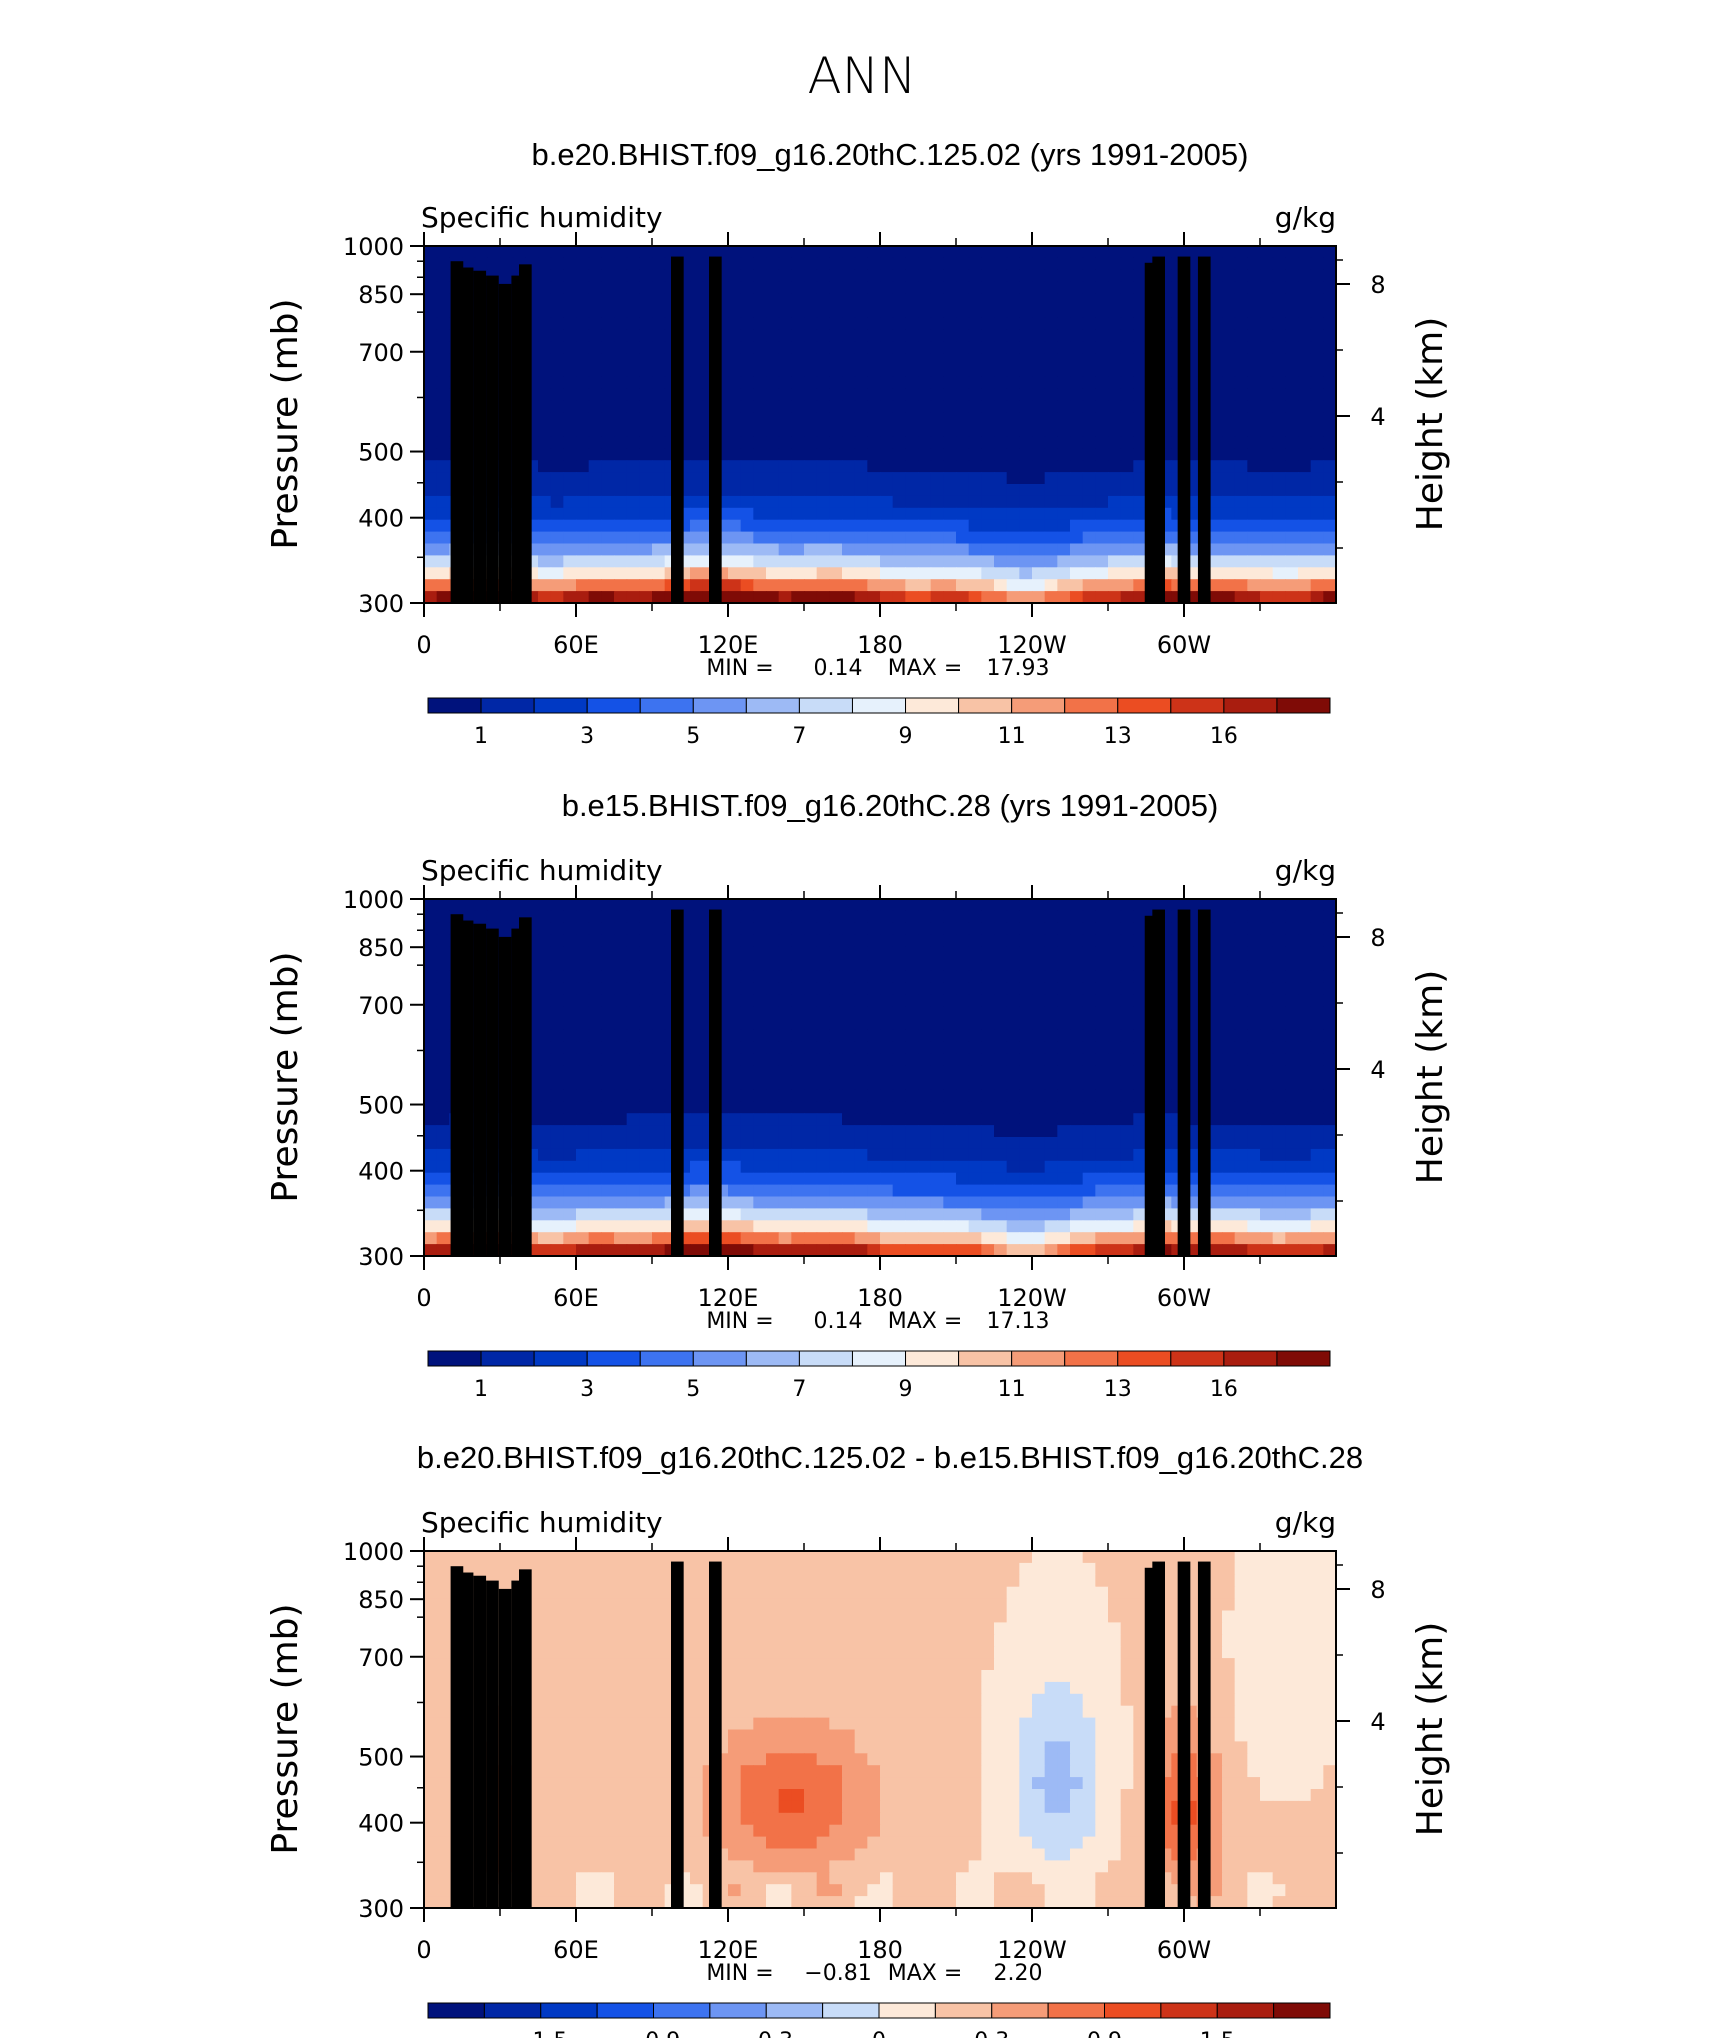  Describe the element at coordinates (799, 736) in the screenshot. I see `colorbar-label: 7` at that location.